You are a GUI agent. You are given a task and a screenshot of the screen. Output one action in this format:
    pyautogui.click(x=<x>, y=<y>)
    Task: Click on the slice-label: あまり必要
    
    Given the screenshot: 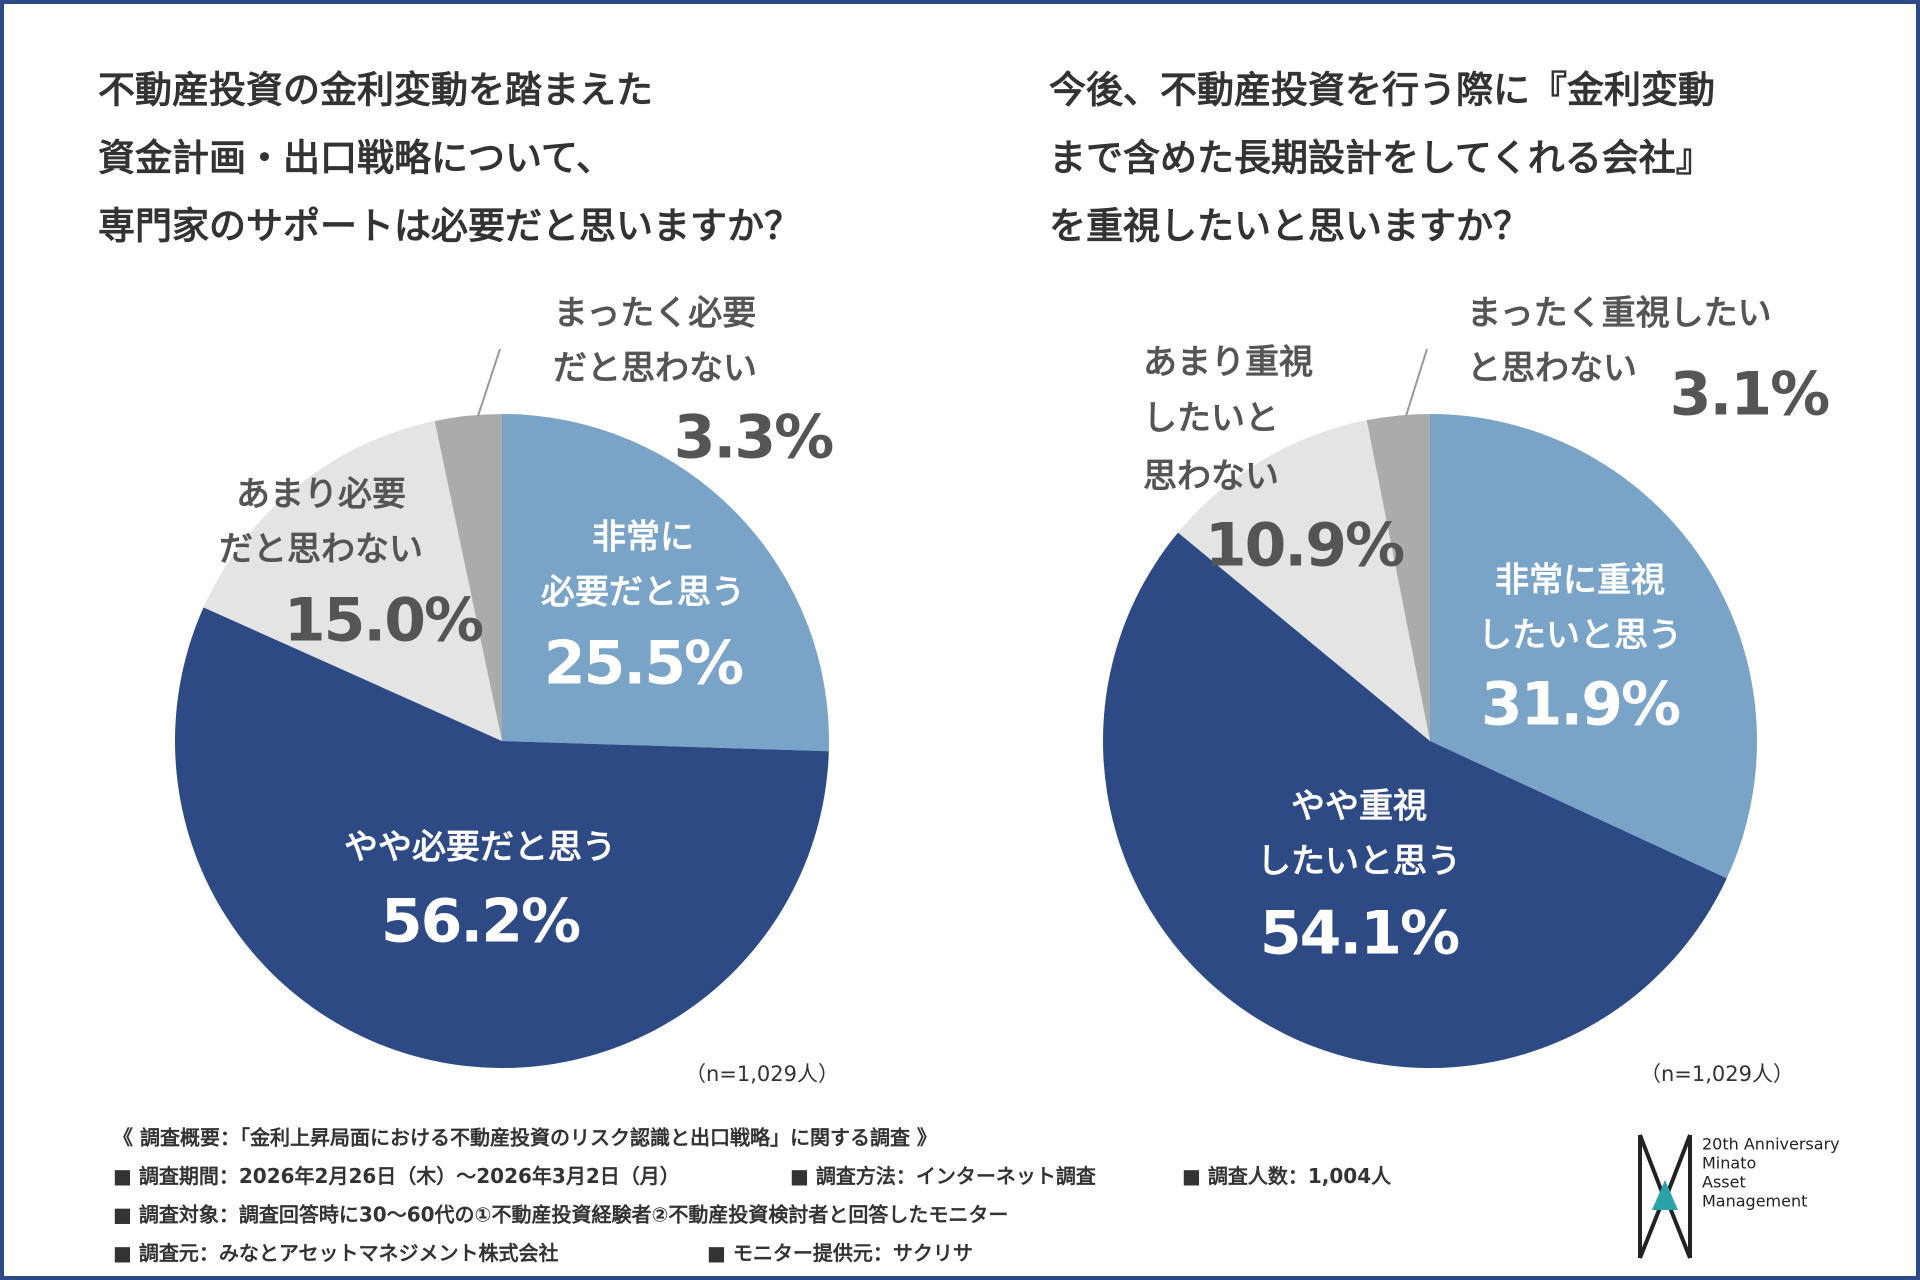 What is the action you would take?
    pyautogui.click(x=321, y=495)
    